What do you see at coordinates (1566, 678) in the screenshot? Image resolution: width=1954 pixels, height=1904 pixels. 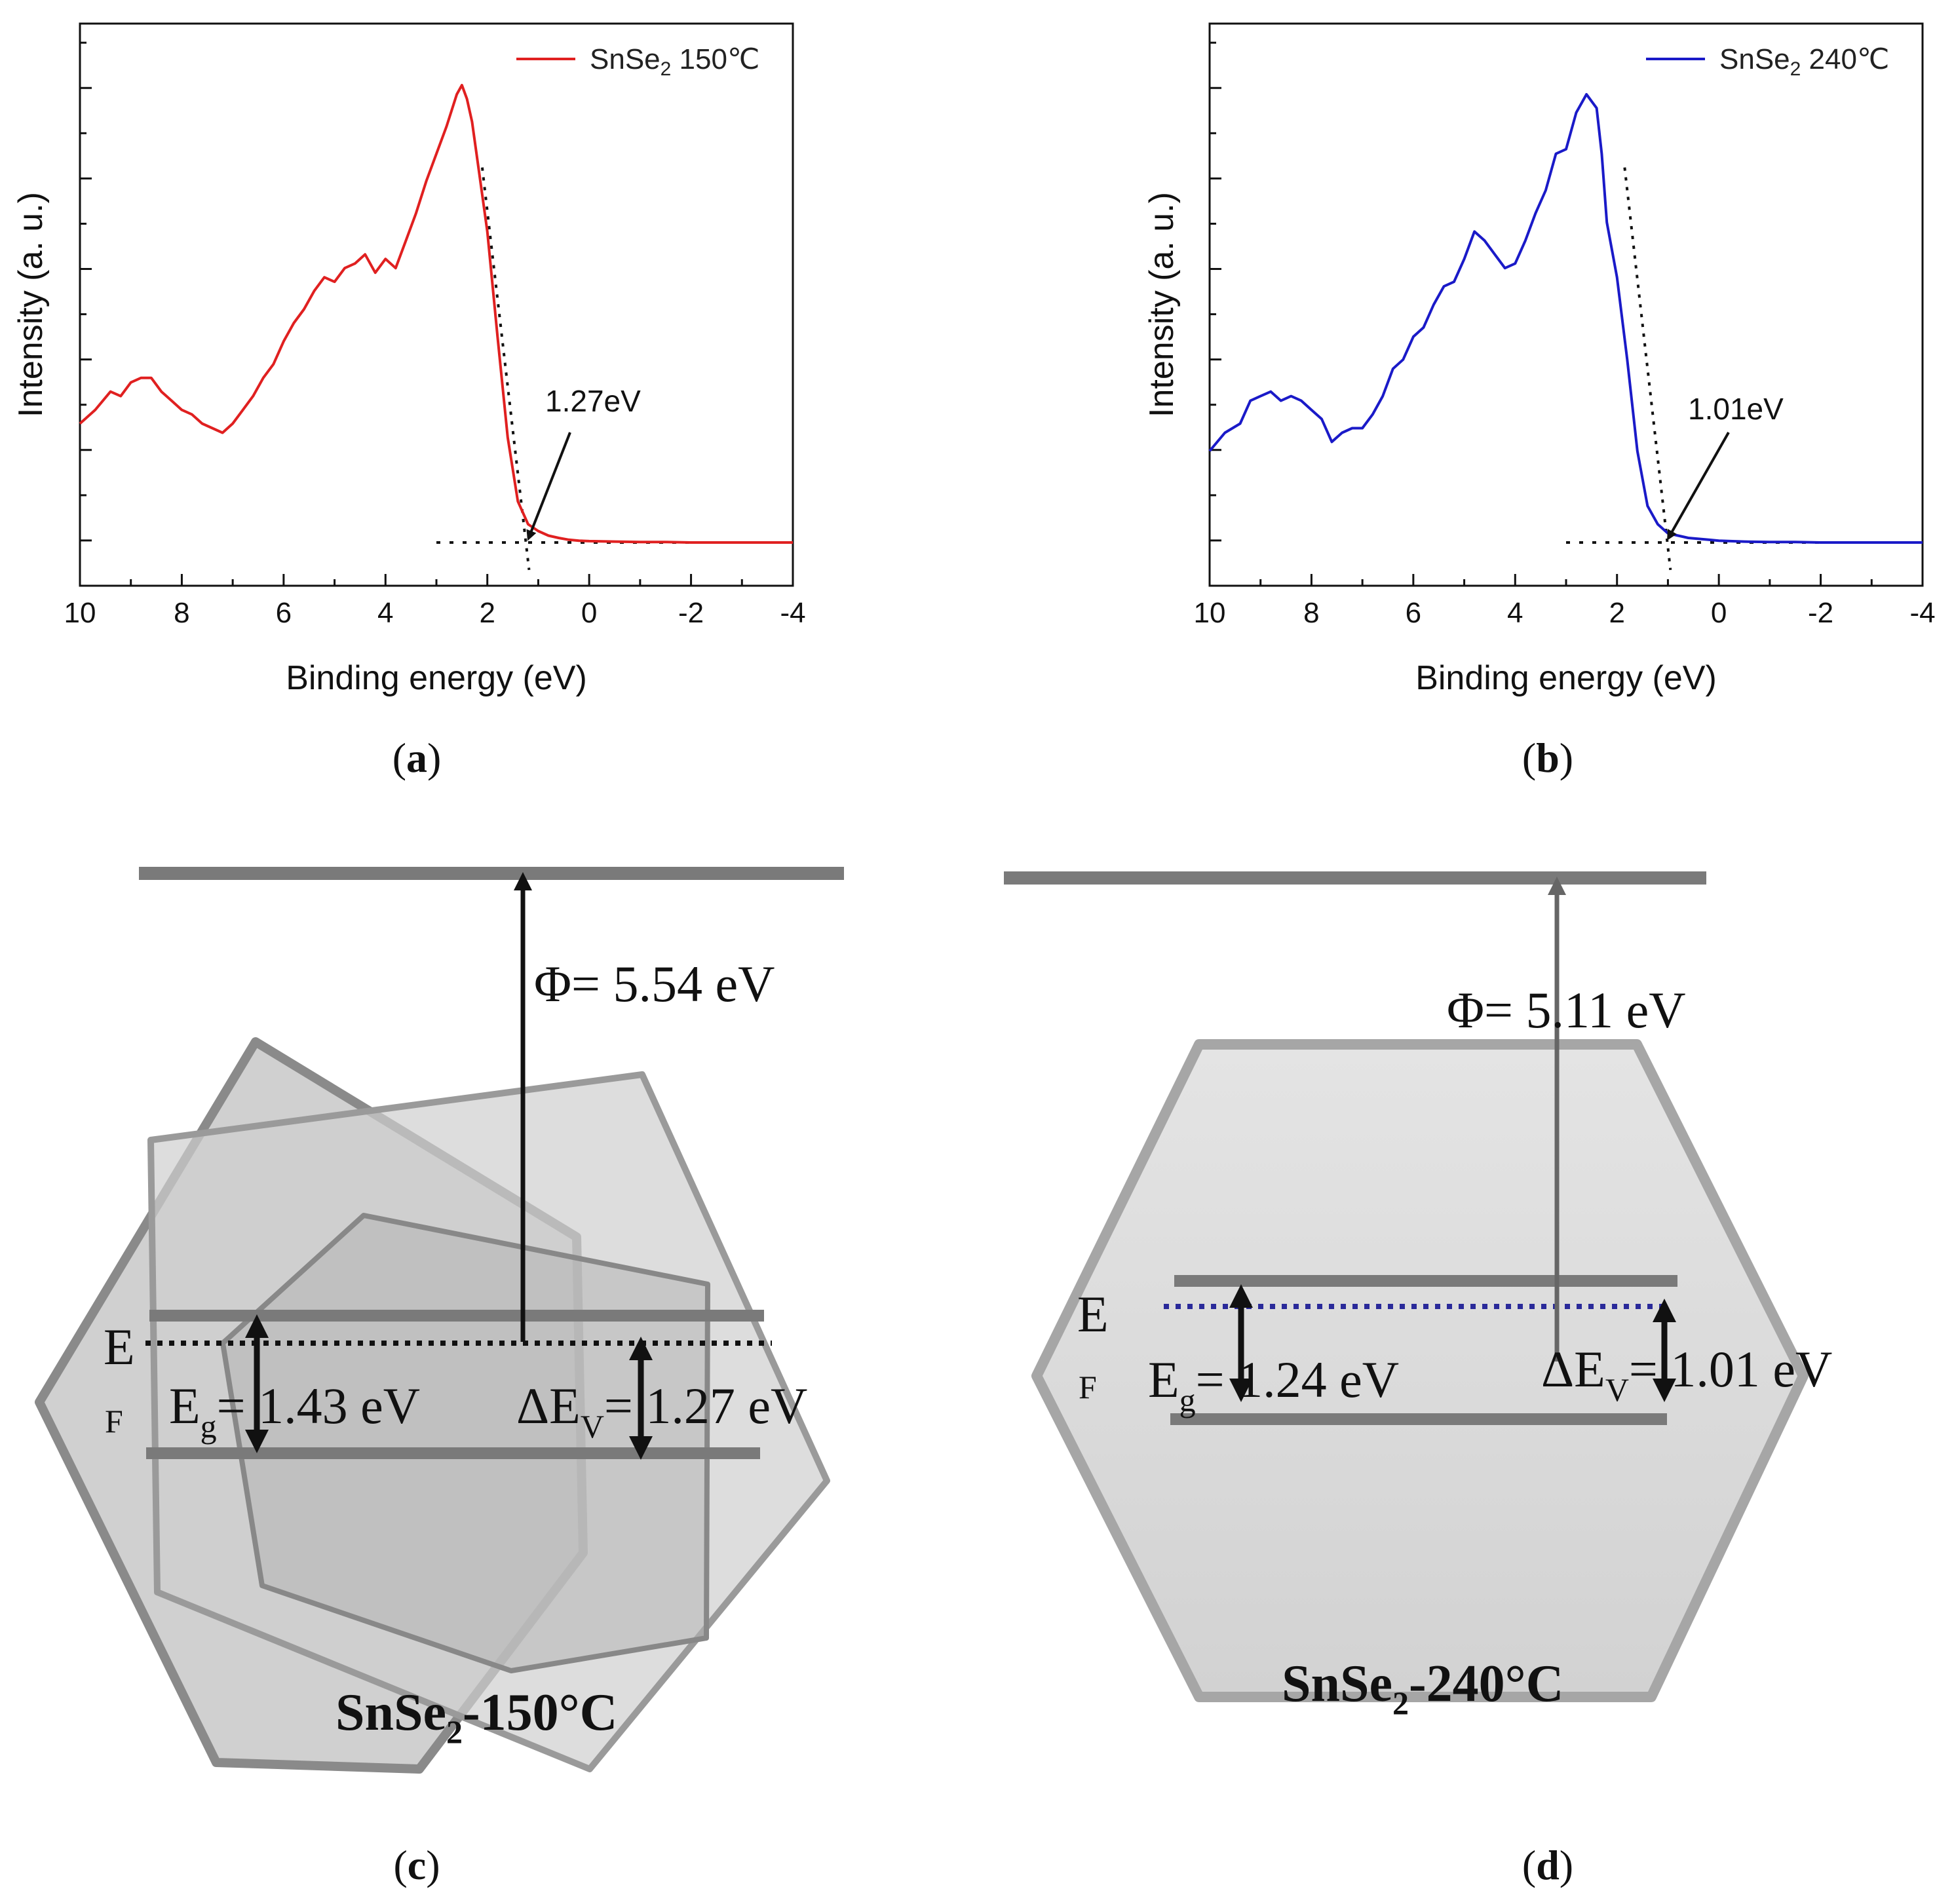 I see `x-axis-title-b: Binding energy (eV)` at bounding box center [1566, 678].